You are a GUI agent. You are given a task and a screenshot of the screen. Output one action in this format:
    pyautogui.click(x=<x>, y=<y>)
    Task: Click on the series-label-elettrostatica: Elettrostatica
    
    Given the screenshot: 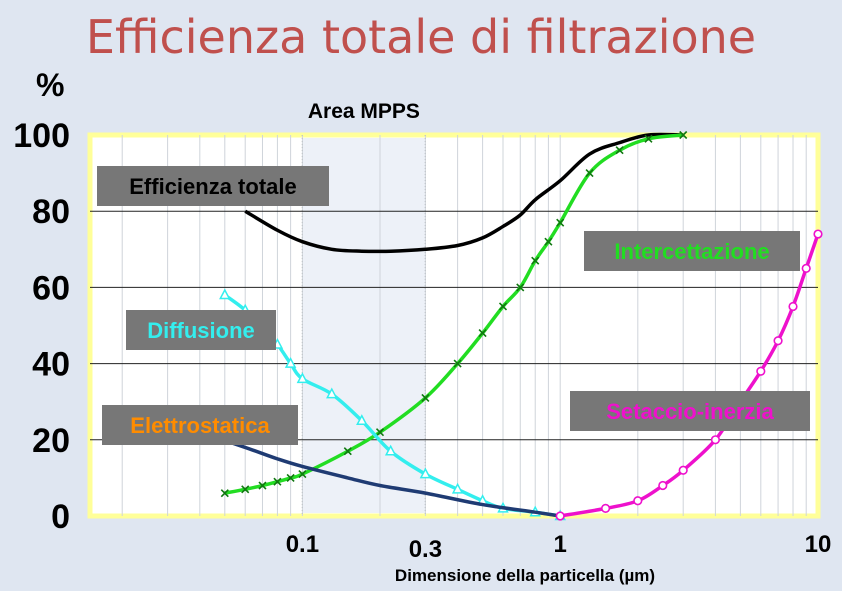 What is the action you would take?
    pyautogui.click(x=200, y=425)
    